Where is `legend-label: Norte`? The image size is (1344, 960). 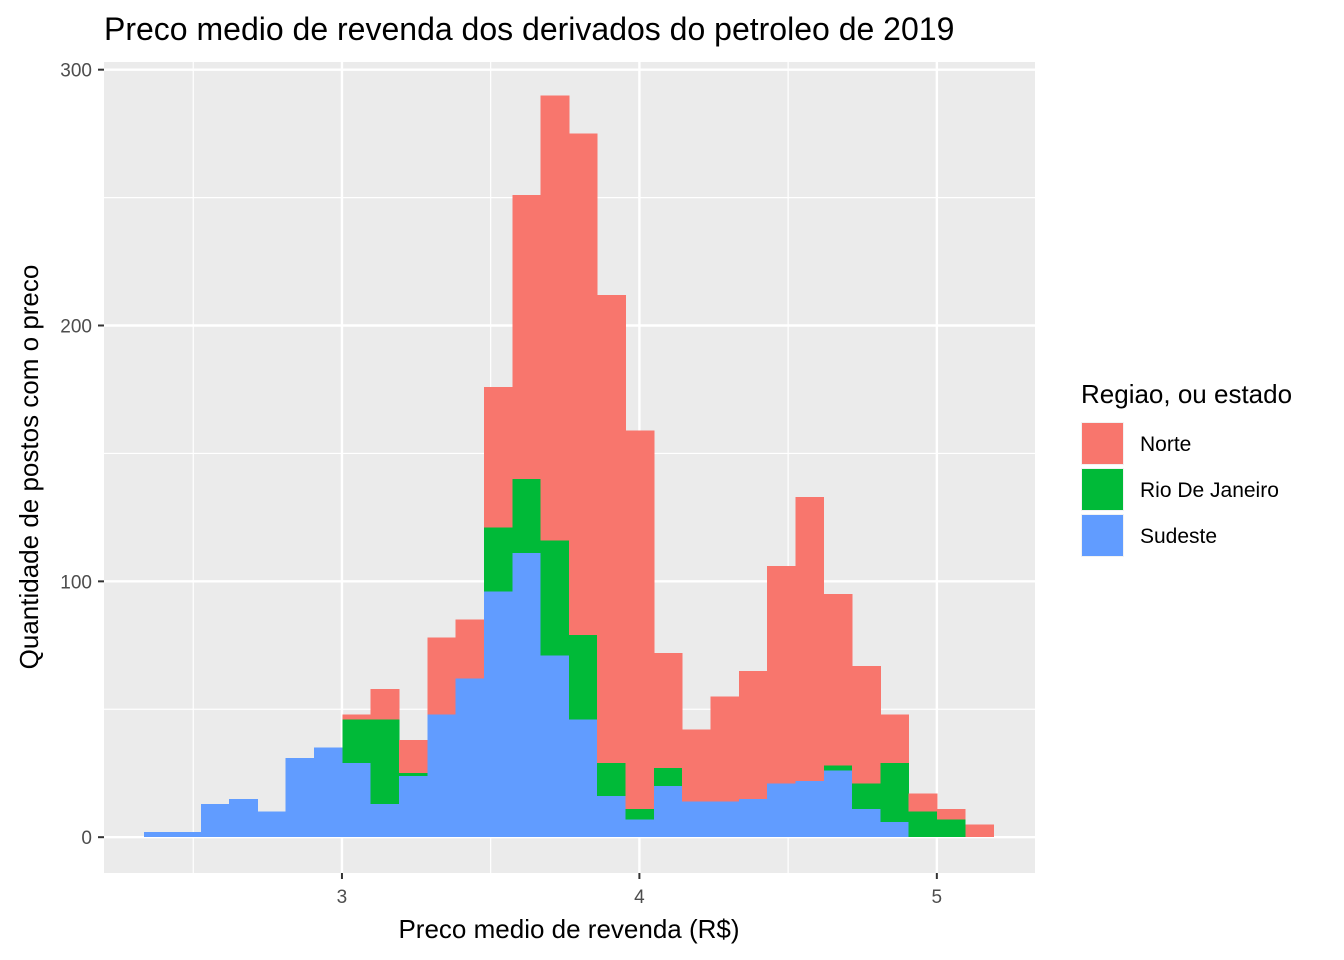 legend-label: Norte is located at coordinates (1165, 444).